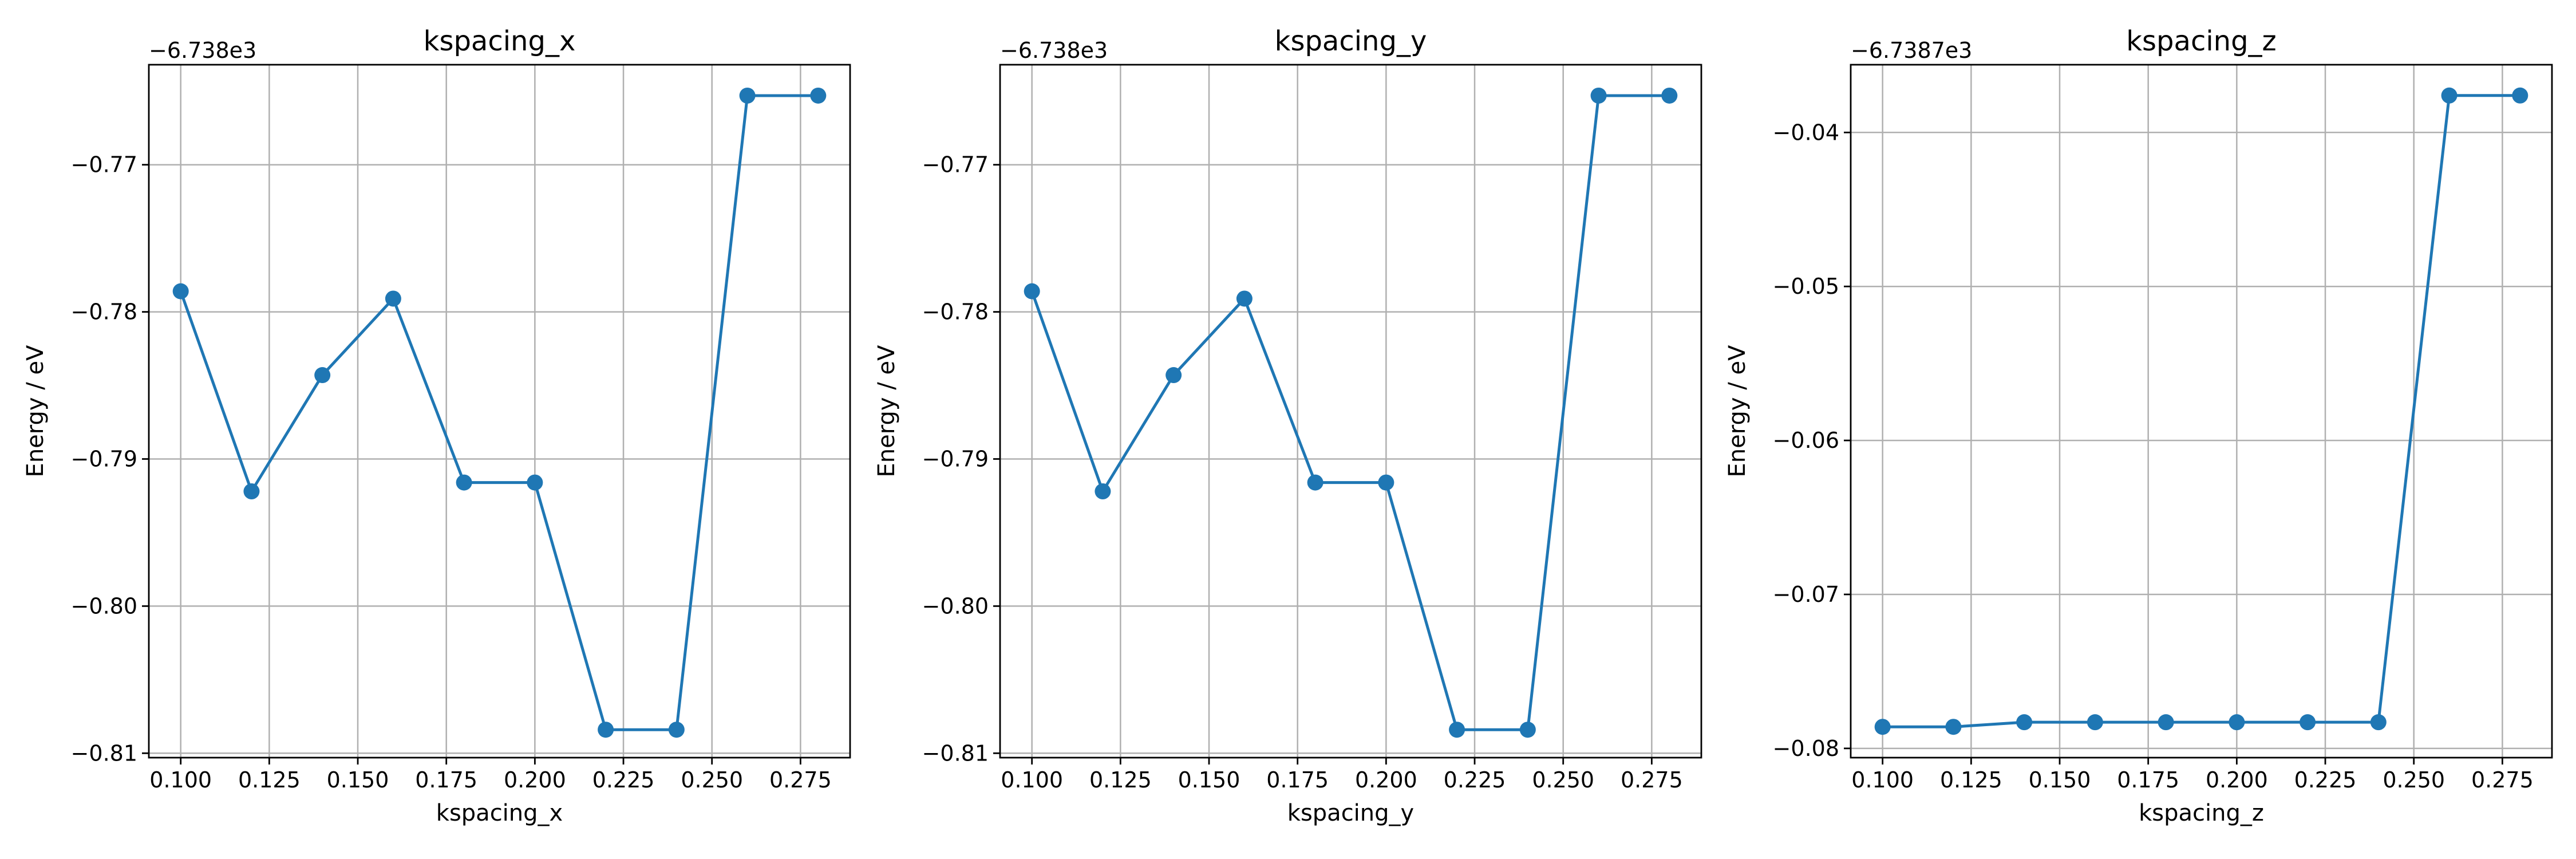  Describe the element at coordinates (2201, 813) in the screenshot. I see `x-axis-label: kspacing_z` at that location.